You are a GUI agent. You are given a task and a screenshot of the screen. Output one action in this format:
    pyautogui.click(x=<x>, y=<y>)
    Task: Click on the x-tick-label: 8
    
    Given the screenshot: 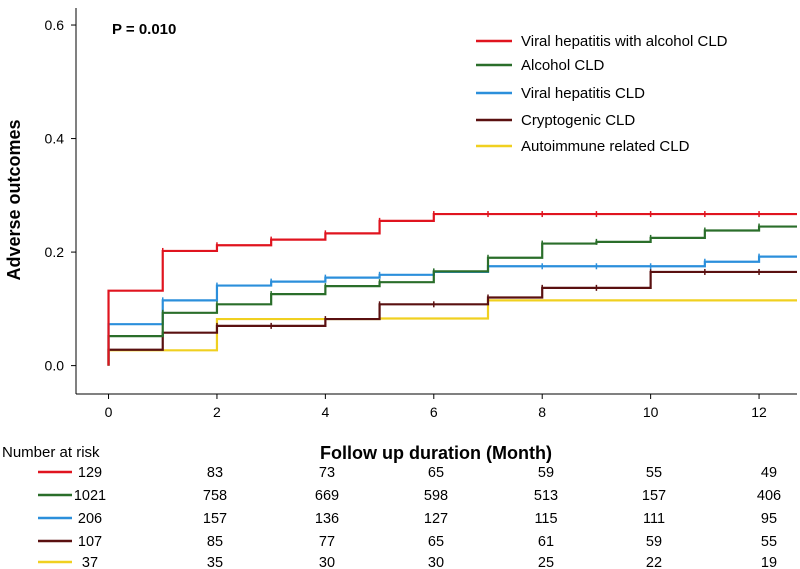 What is the action you would take?
    pyautogui.click(x=542, y=412)
    